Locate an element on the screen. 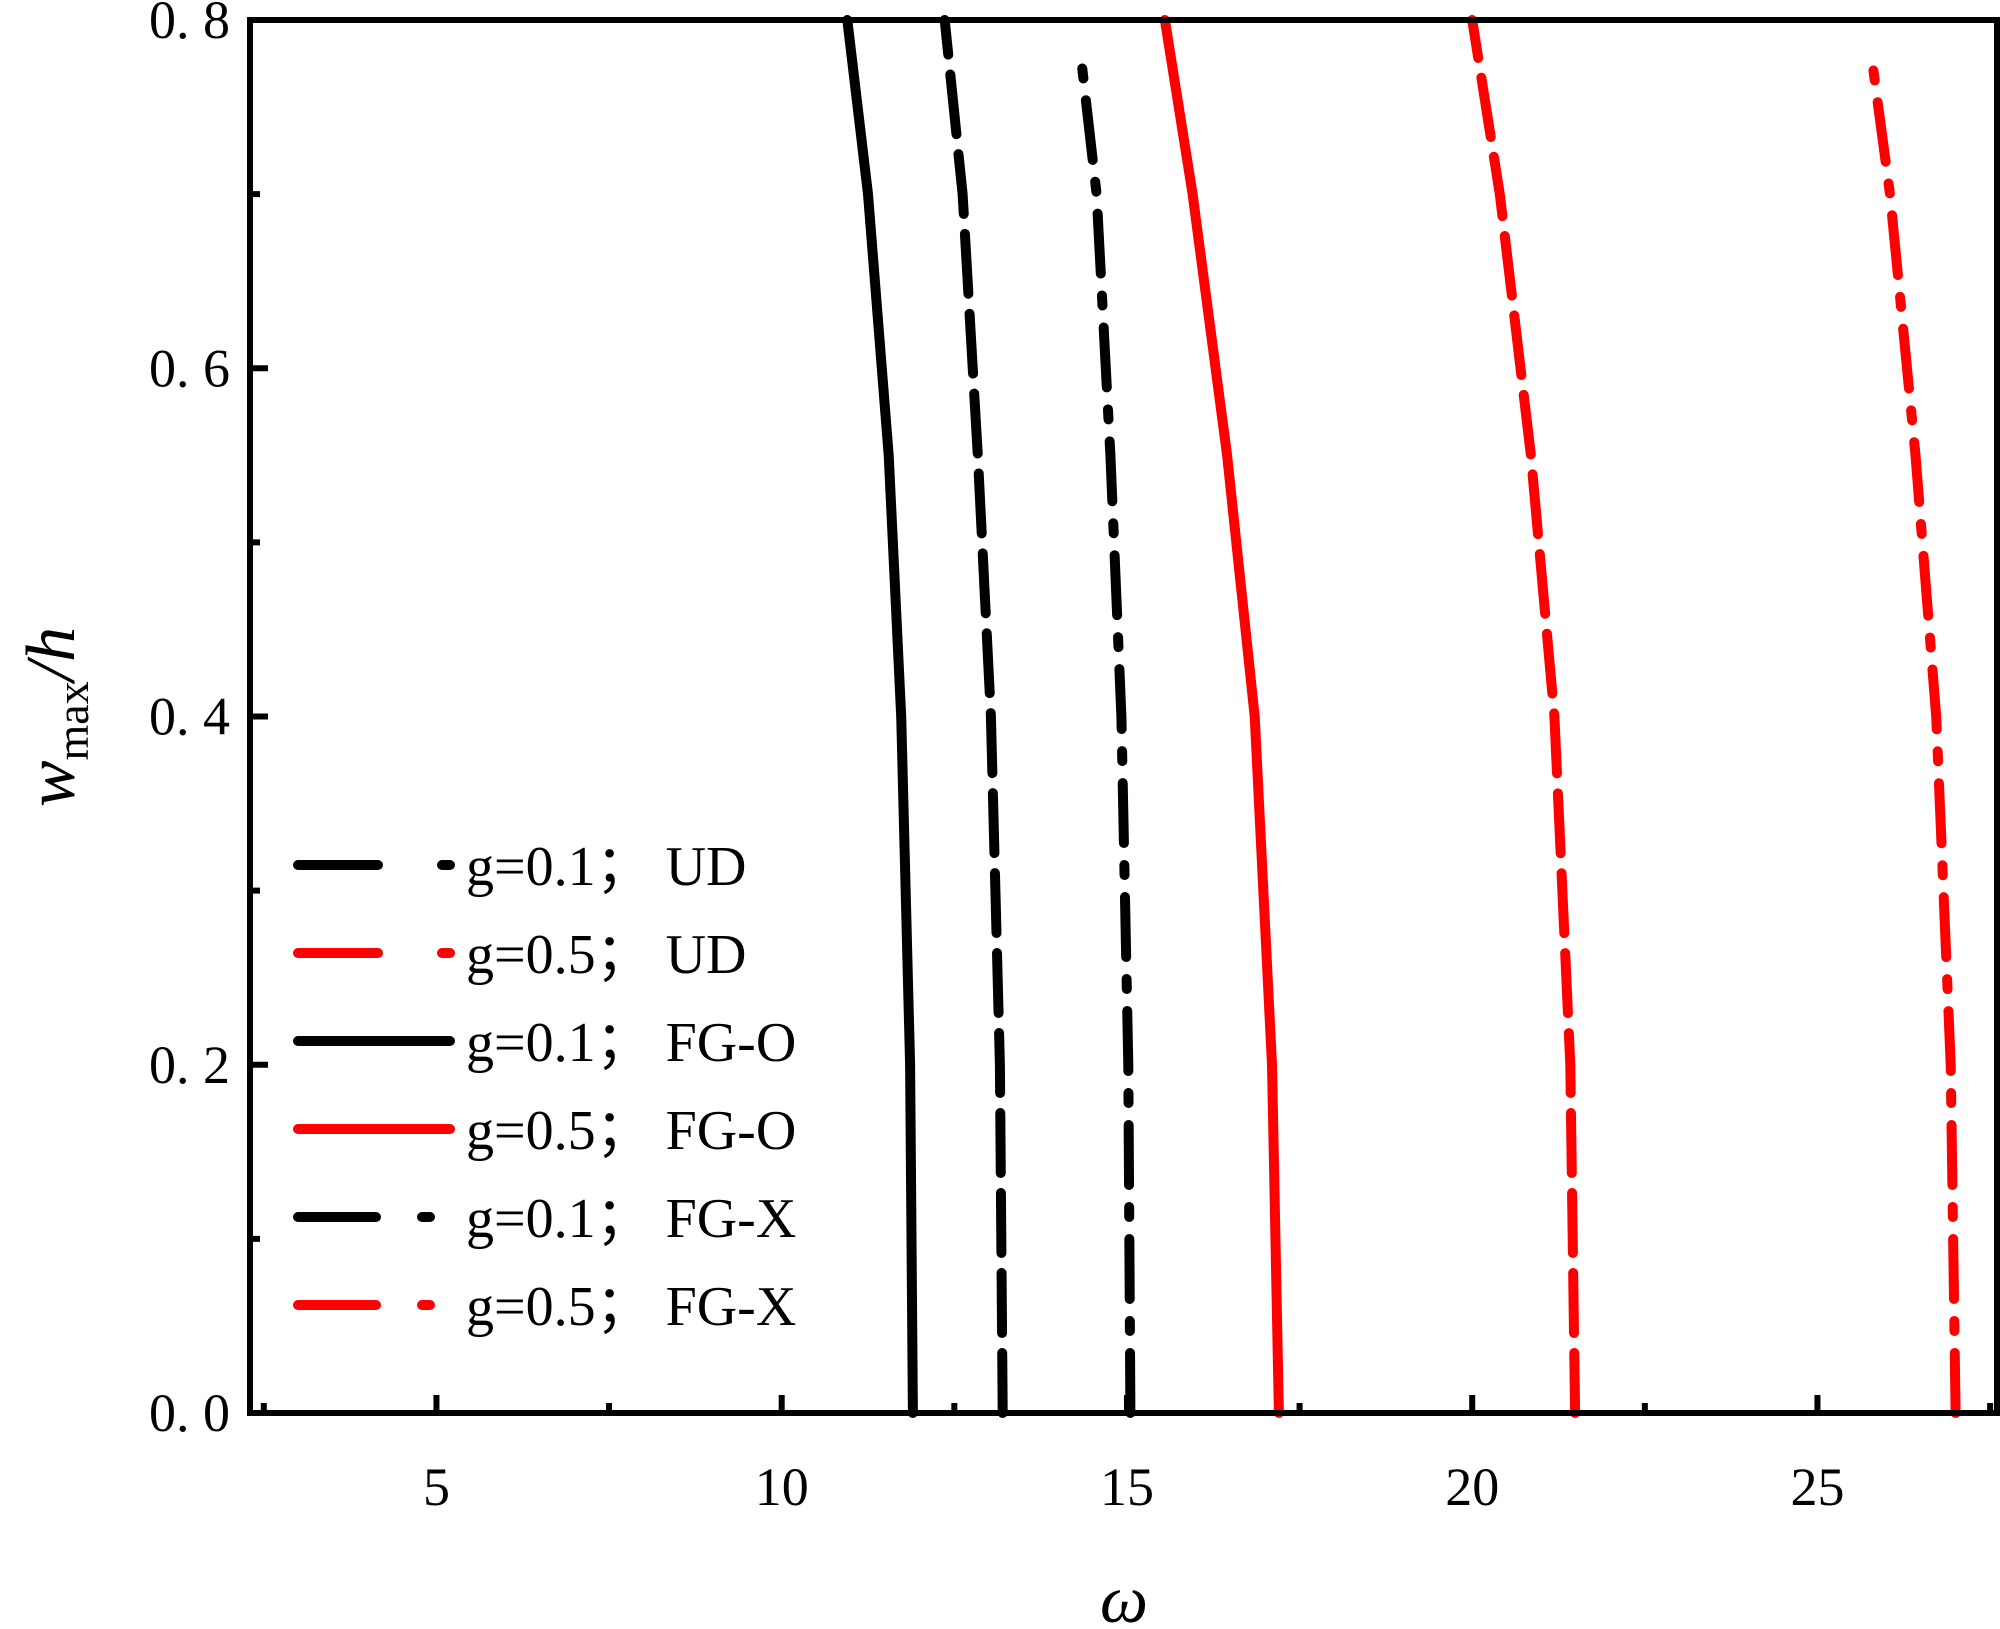 The height and width of the screenshot is (1629, 2000). y-tick-label: 0. 8 is located at coordinates (189, 25).